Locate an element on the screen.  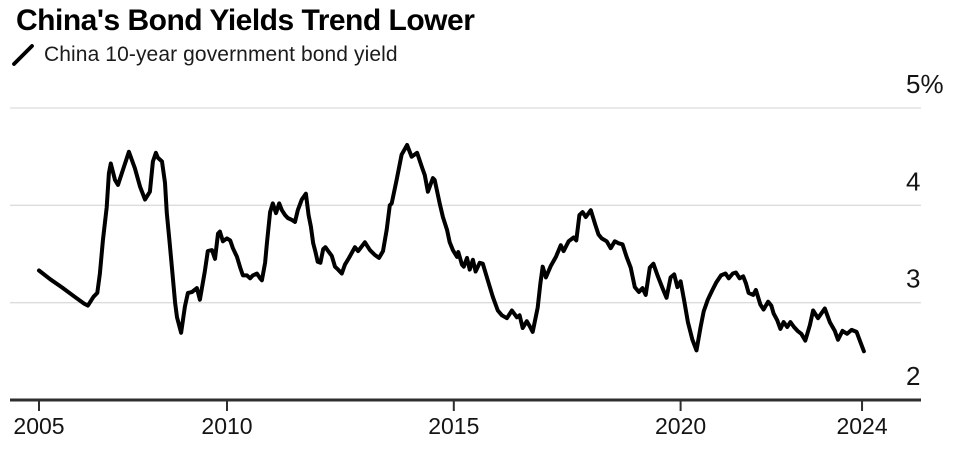
x-tick-label: 2010 is located at coordinates (226, 426).